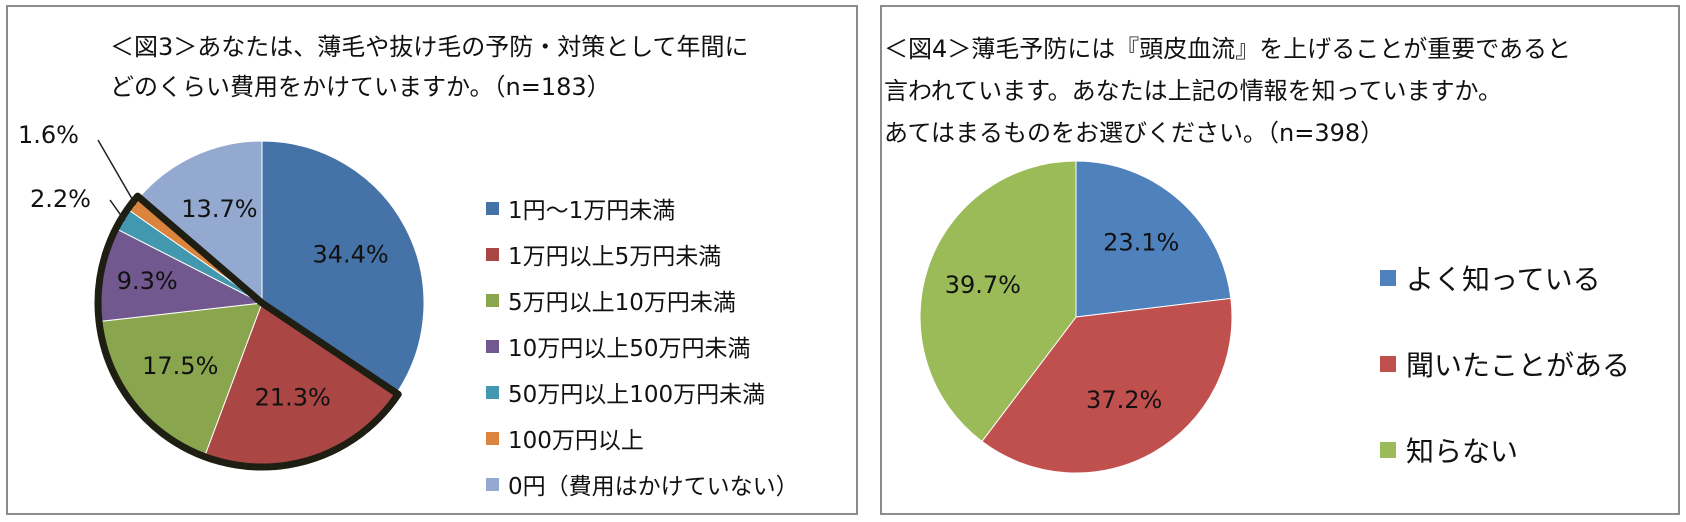 This screenshot has height=522, width=1686. What do you see at coordinates (1141, 242) in the screenshot?
I see `data-label: 23.1%` at bounding box center [1141, 242].